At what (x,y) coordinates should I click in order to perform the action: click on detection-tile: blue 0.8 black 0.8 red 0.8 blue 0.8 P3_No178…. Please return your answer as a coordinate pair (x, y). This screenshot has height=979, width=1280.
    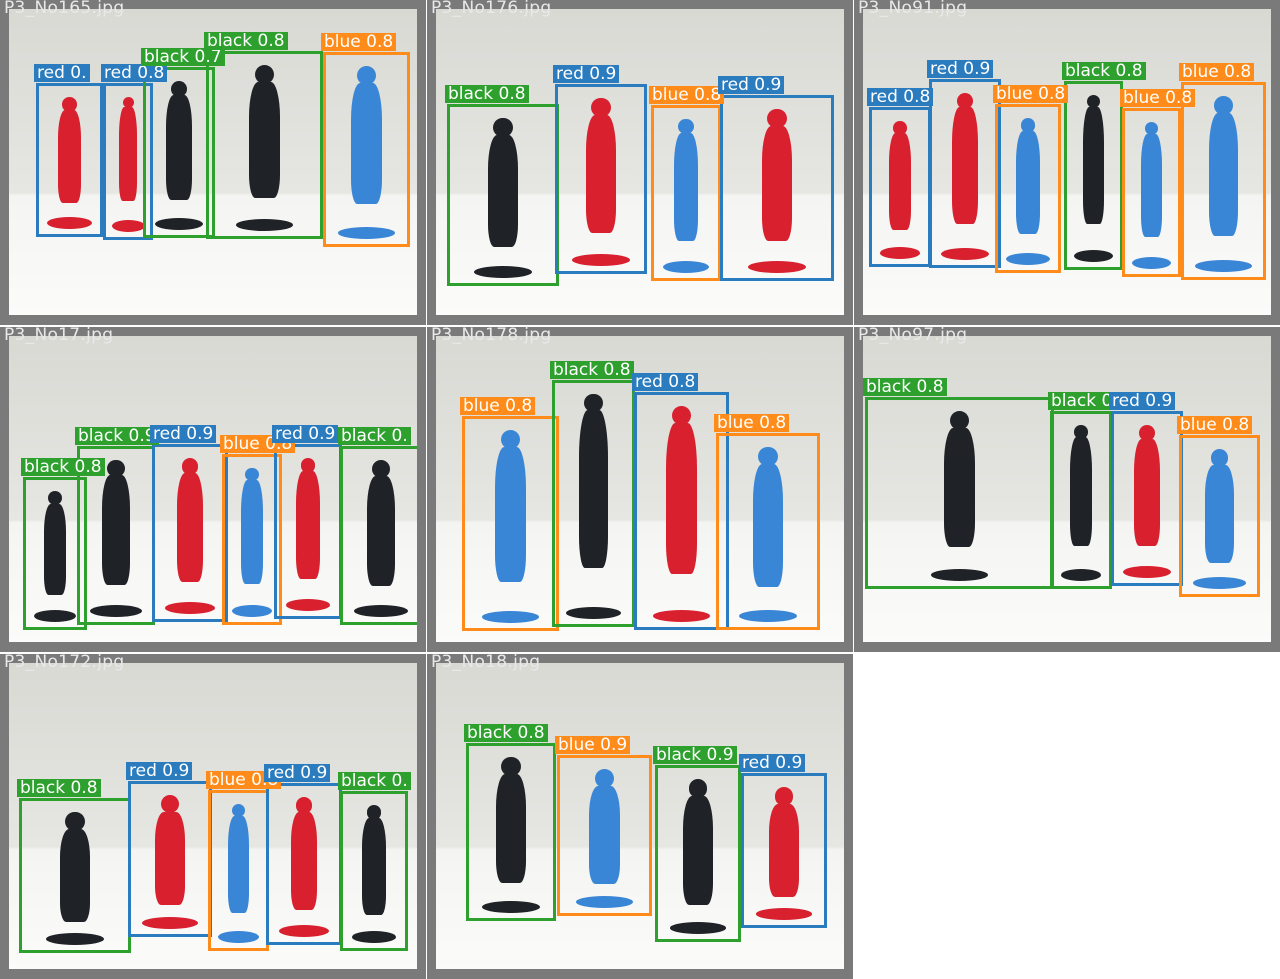
    Looking at the image, I should click on (640, 489).